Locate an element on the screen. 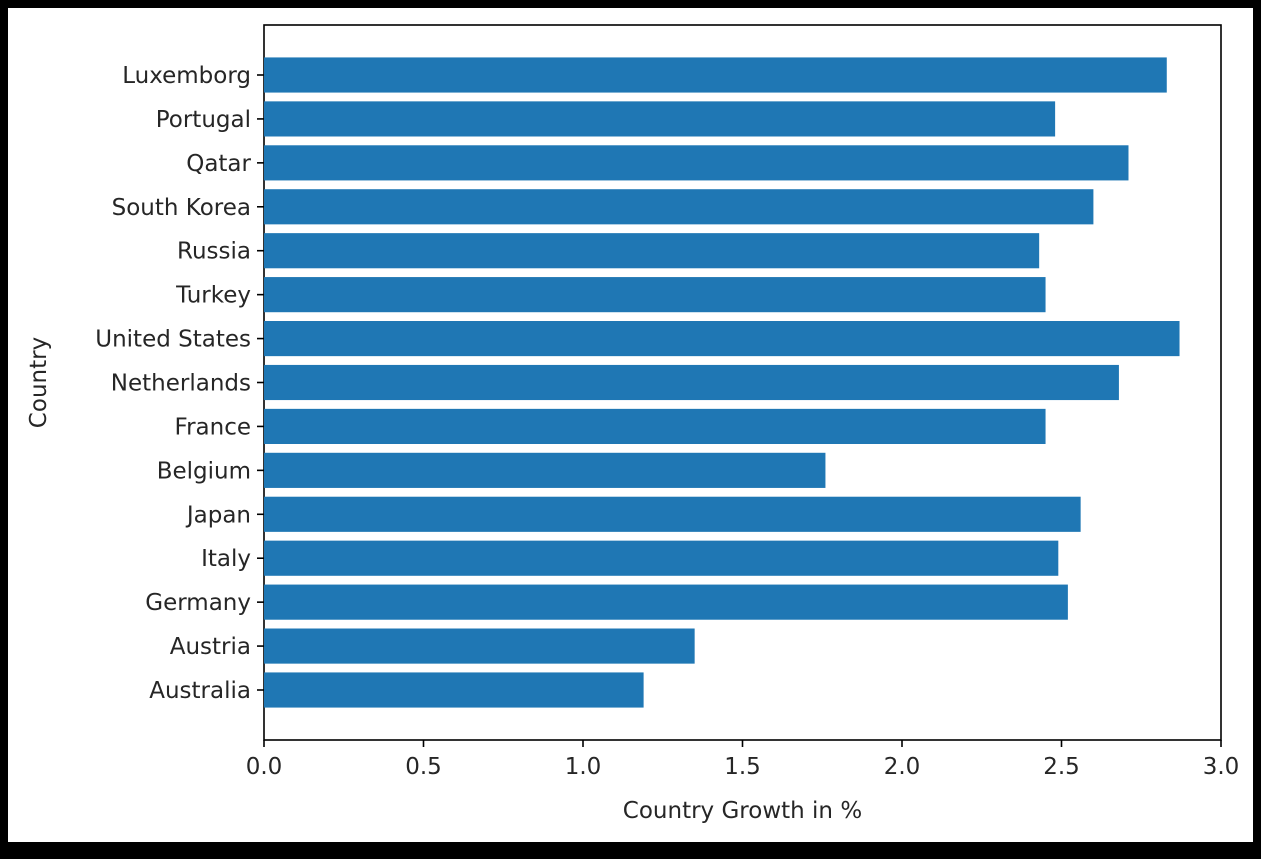 The height and width of the screenshot is (859, 1261). bar-australia is located at coordinates (454, 690).